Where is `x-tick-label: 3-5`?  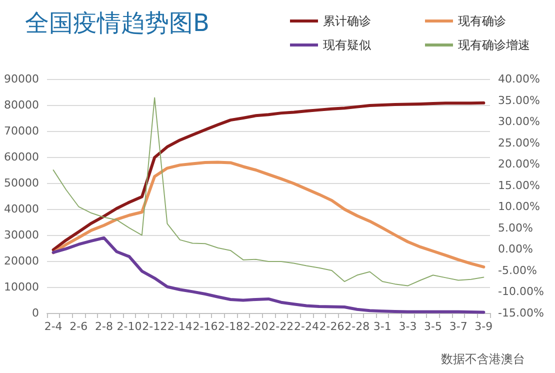 x-tick-label: 3-5 is located at coordinates (433, 326).